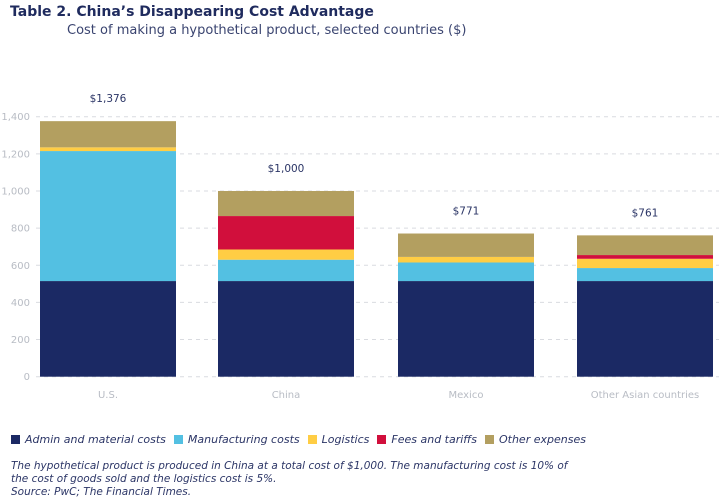 Image resolution: width=719 pixels, height=503 pixels. I want to click on total-label: $771, so click(466, 212).